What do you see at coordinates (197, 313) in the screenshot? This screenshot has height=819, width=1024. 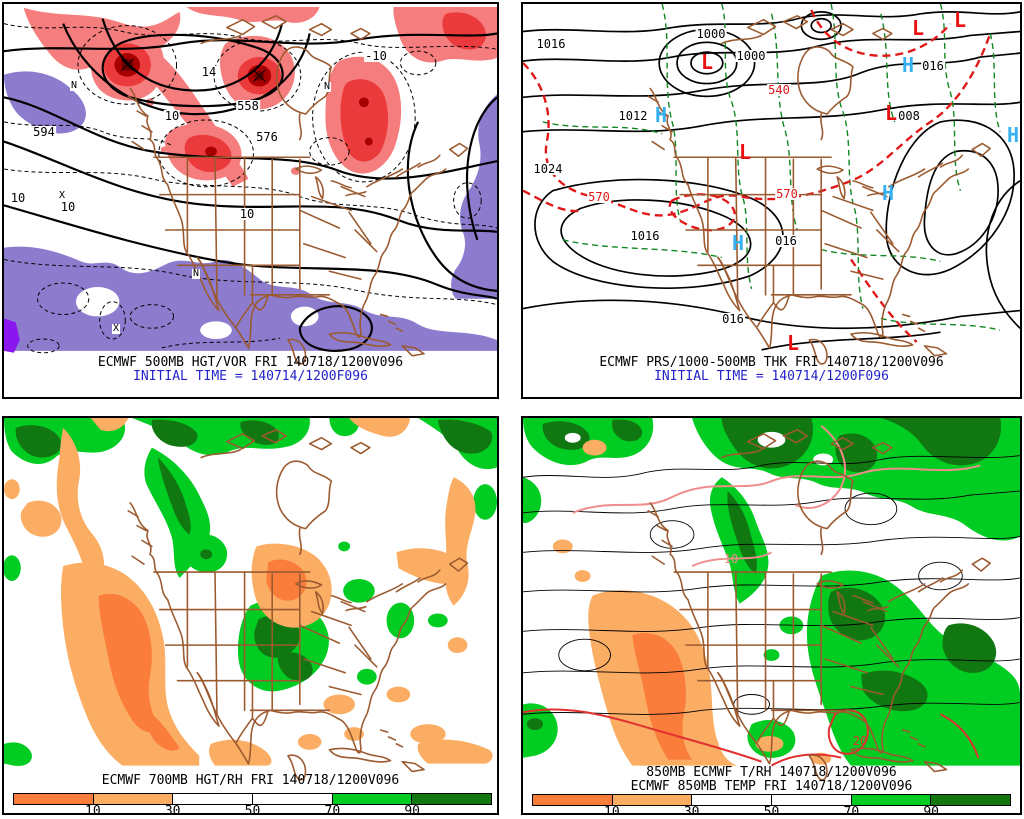 I see `purple-holes` at bounding box center [197, 313].